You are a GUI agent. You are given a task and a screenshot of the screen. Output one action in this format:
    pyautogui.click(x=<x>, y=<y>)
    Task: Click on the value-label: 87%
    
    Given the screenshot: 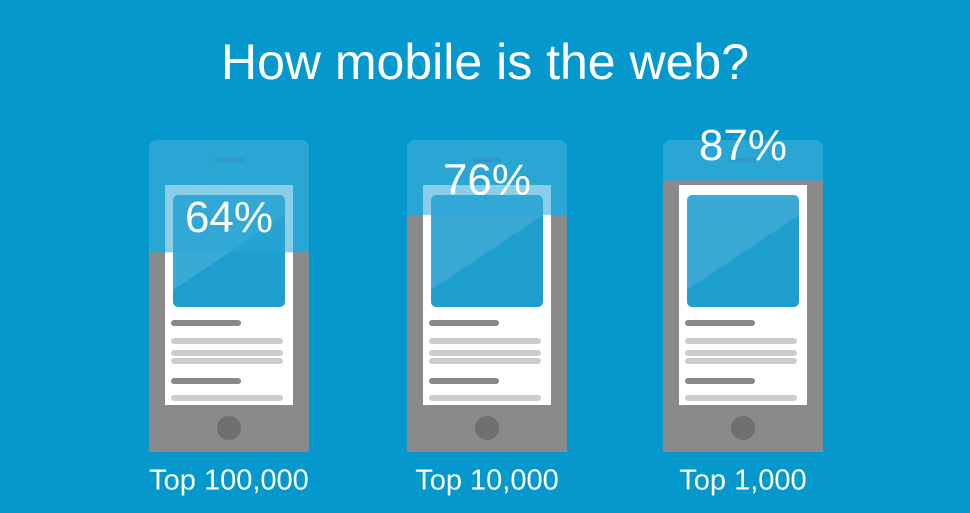 What is the action you would take?
    pyautogui.click(x=743, y=145)
    